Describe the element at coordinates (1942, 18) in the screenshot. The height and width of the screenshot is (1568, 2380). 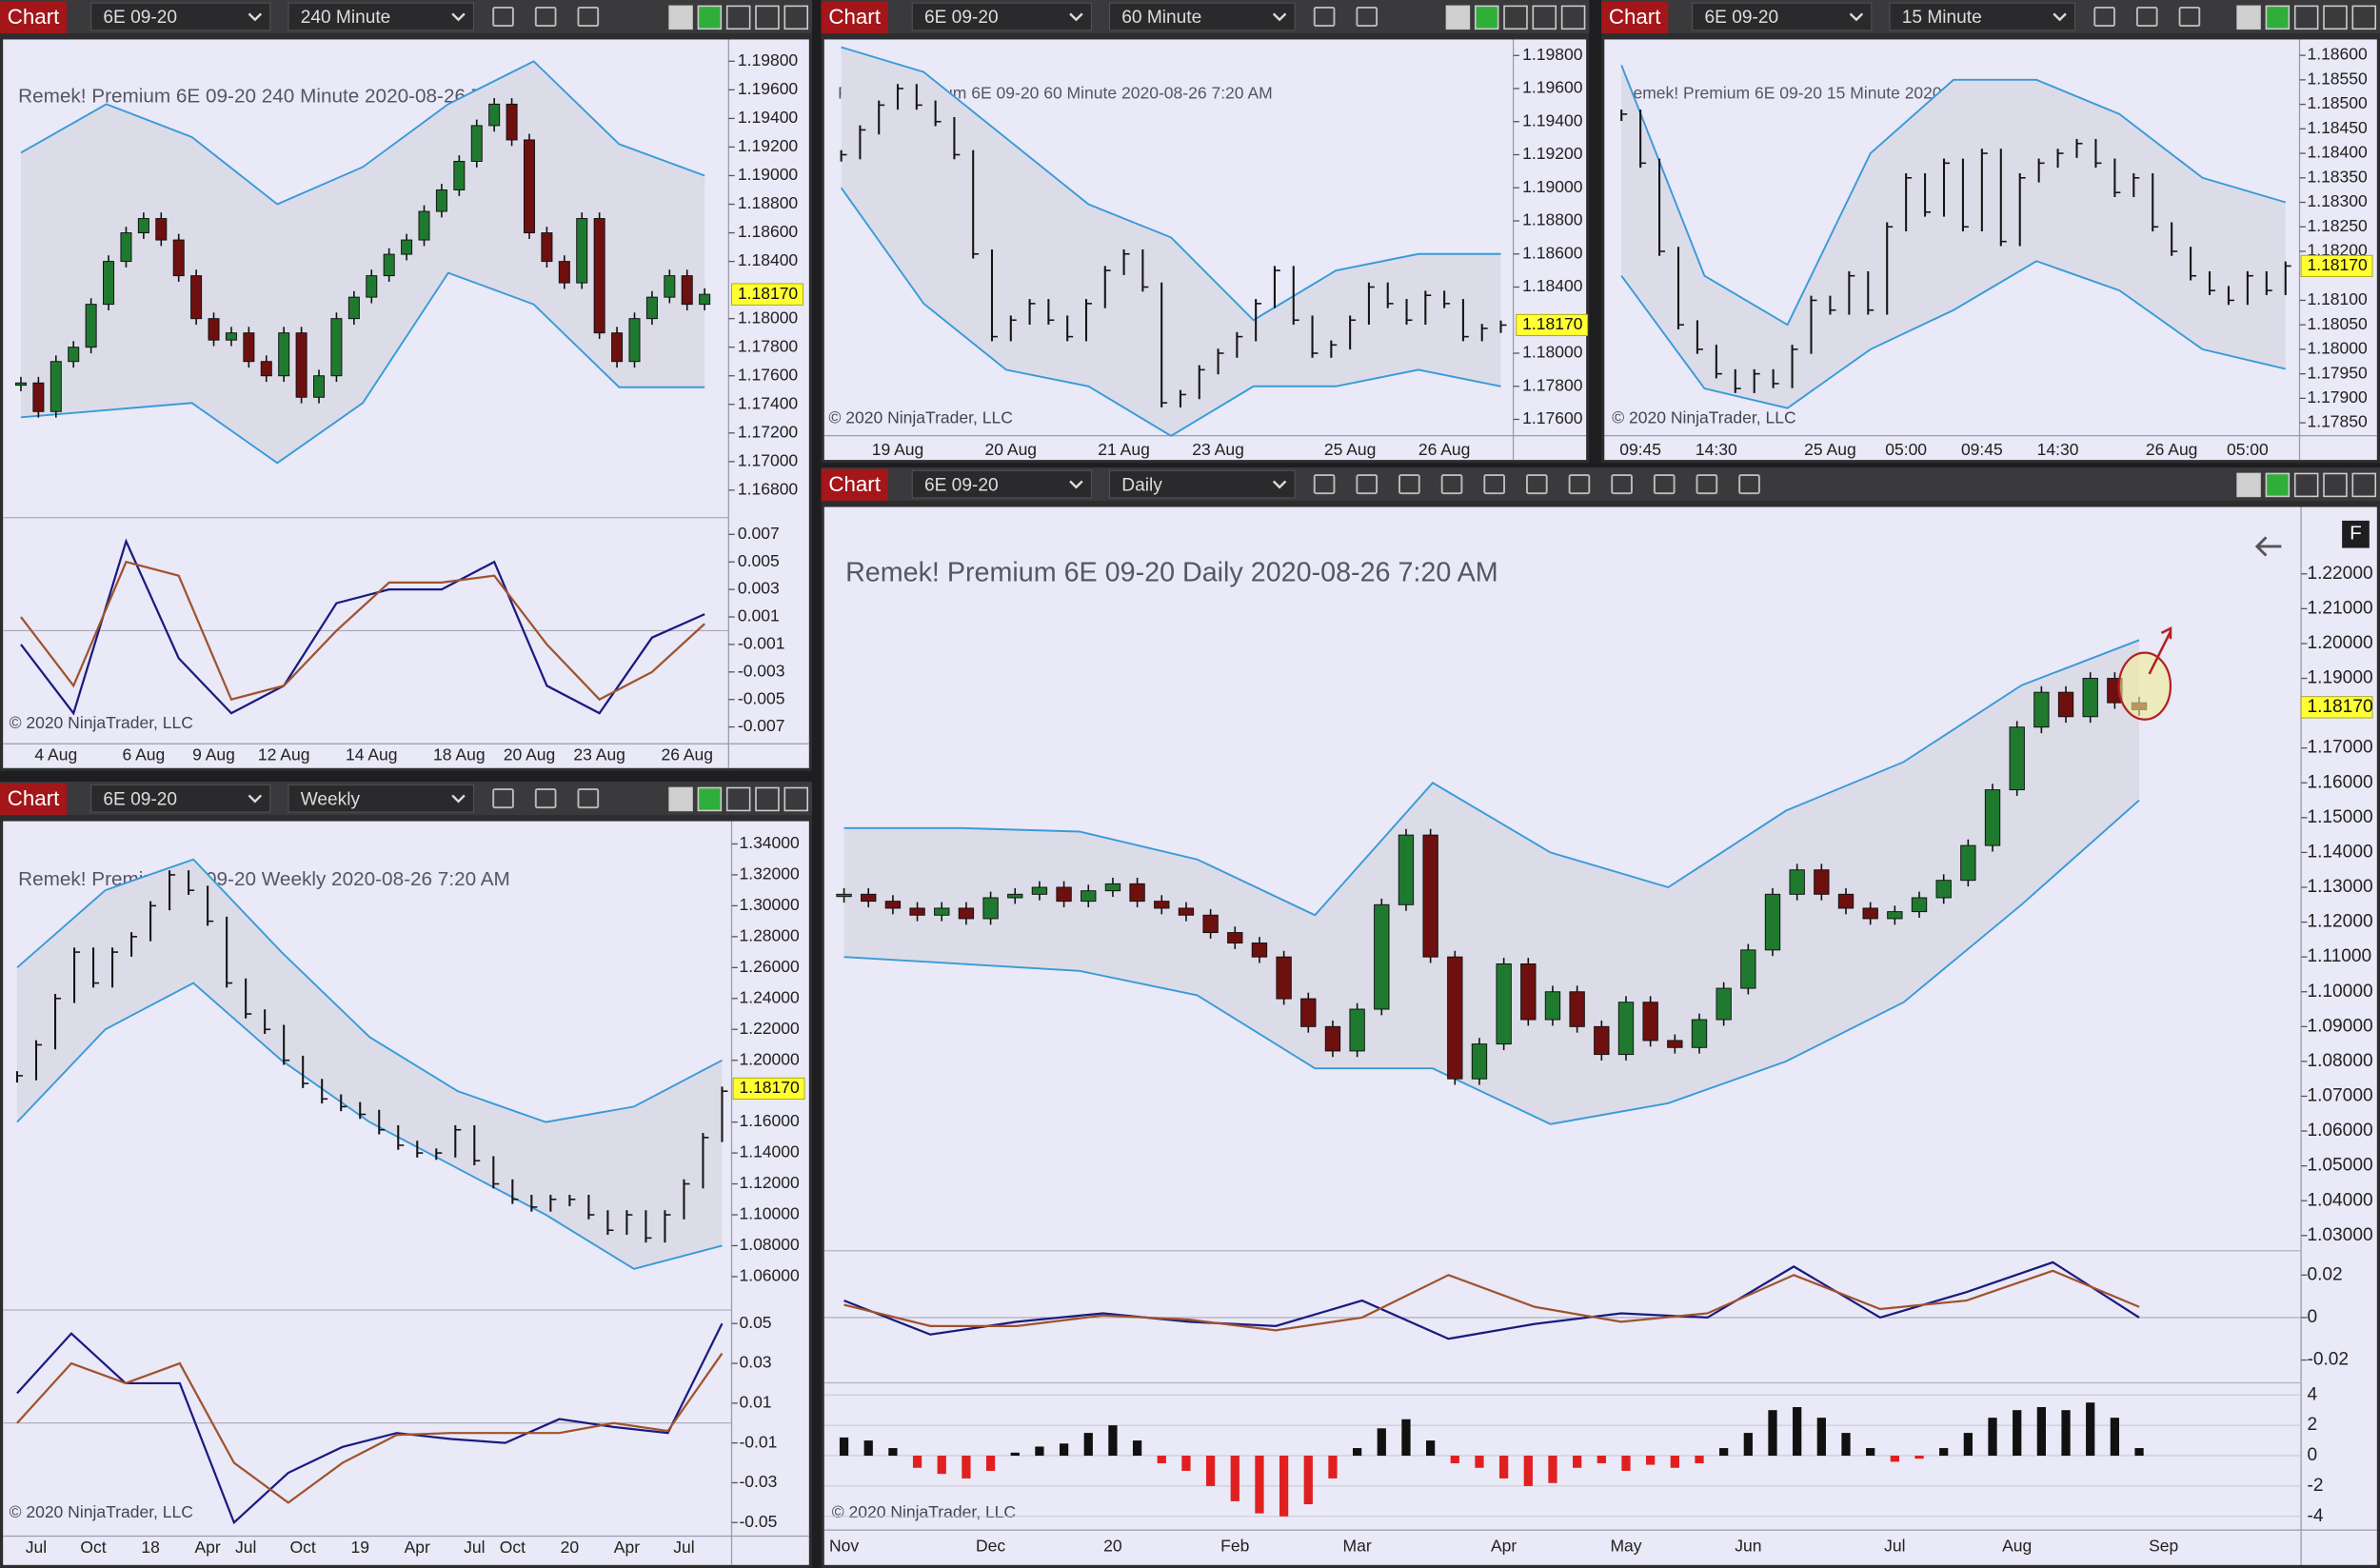
I see `dropdown-value: 15 Minute` at that location.